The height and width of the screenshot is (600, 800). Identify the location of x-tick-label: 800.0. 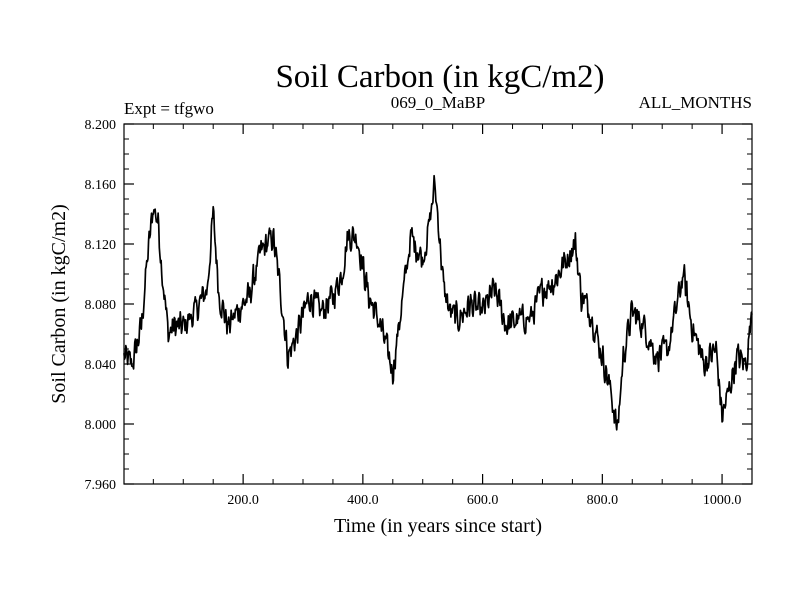
(603, 500).